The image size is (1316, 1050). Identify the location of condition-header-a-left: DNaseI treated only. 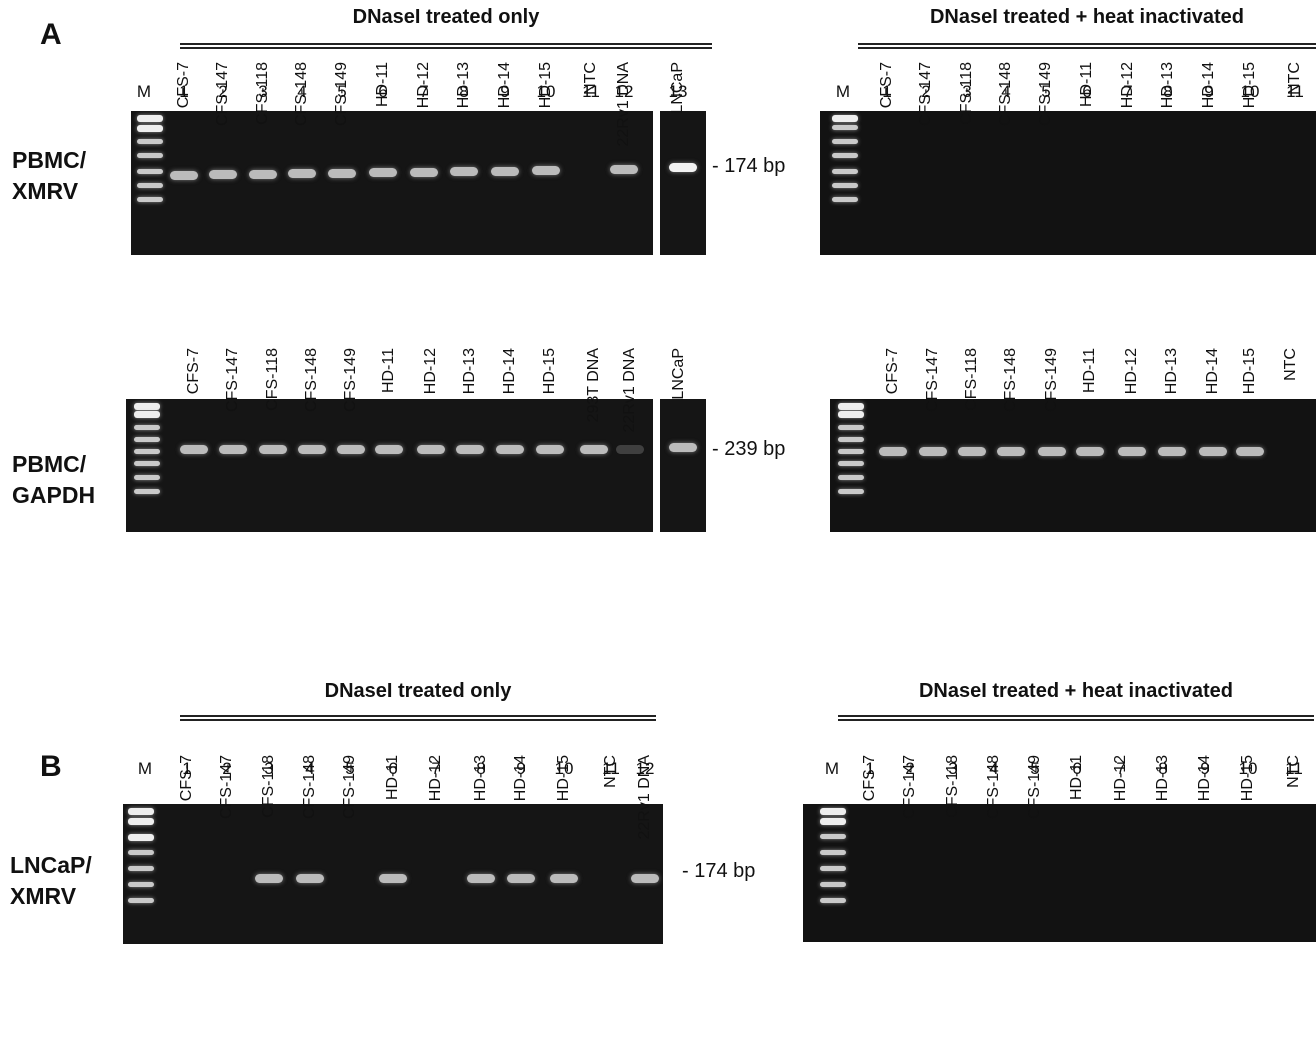
(446, 17).